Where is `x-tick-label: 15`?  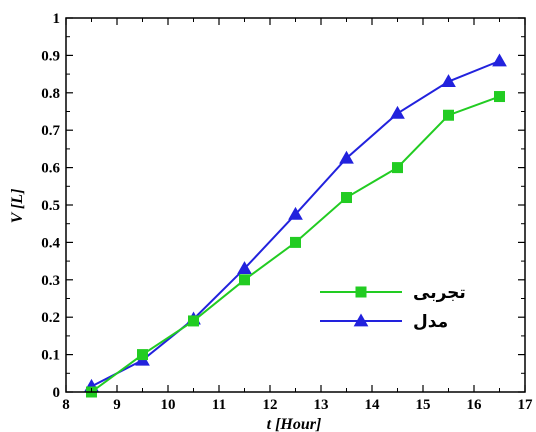
x-tick-label: 15 is located at coordinates (423, 405).